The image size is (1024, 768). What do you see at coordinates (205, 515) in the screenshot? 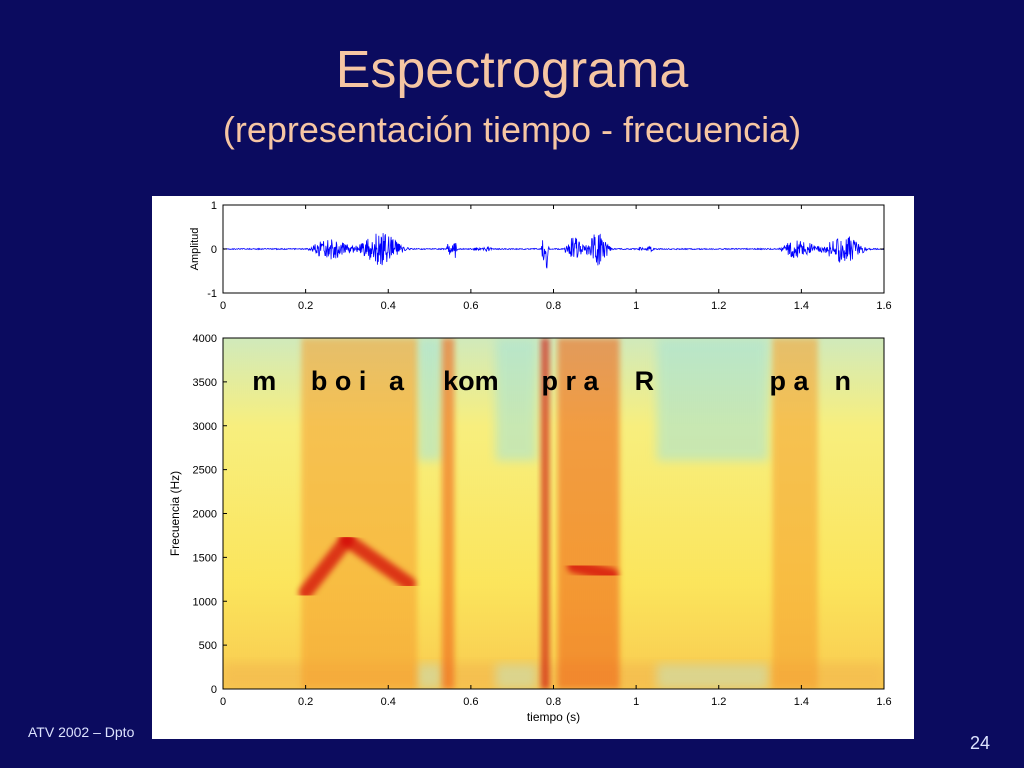
I see `spectrogram-y-tick-label: 2000` at bounding box center [205, 515].